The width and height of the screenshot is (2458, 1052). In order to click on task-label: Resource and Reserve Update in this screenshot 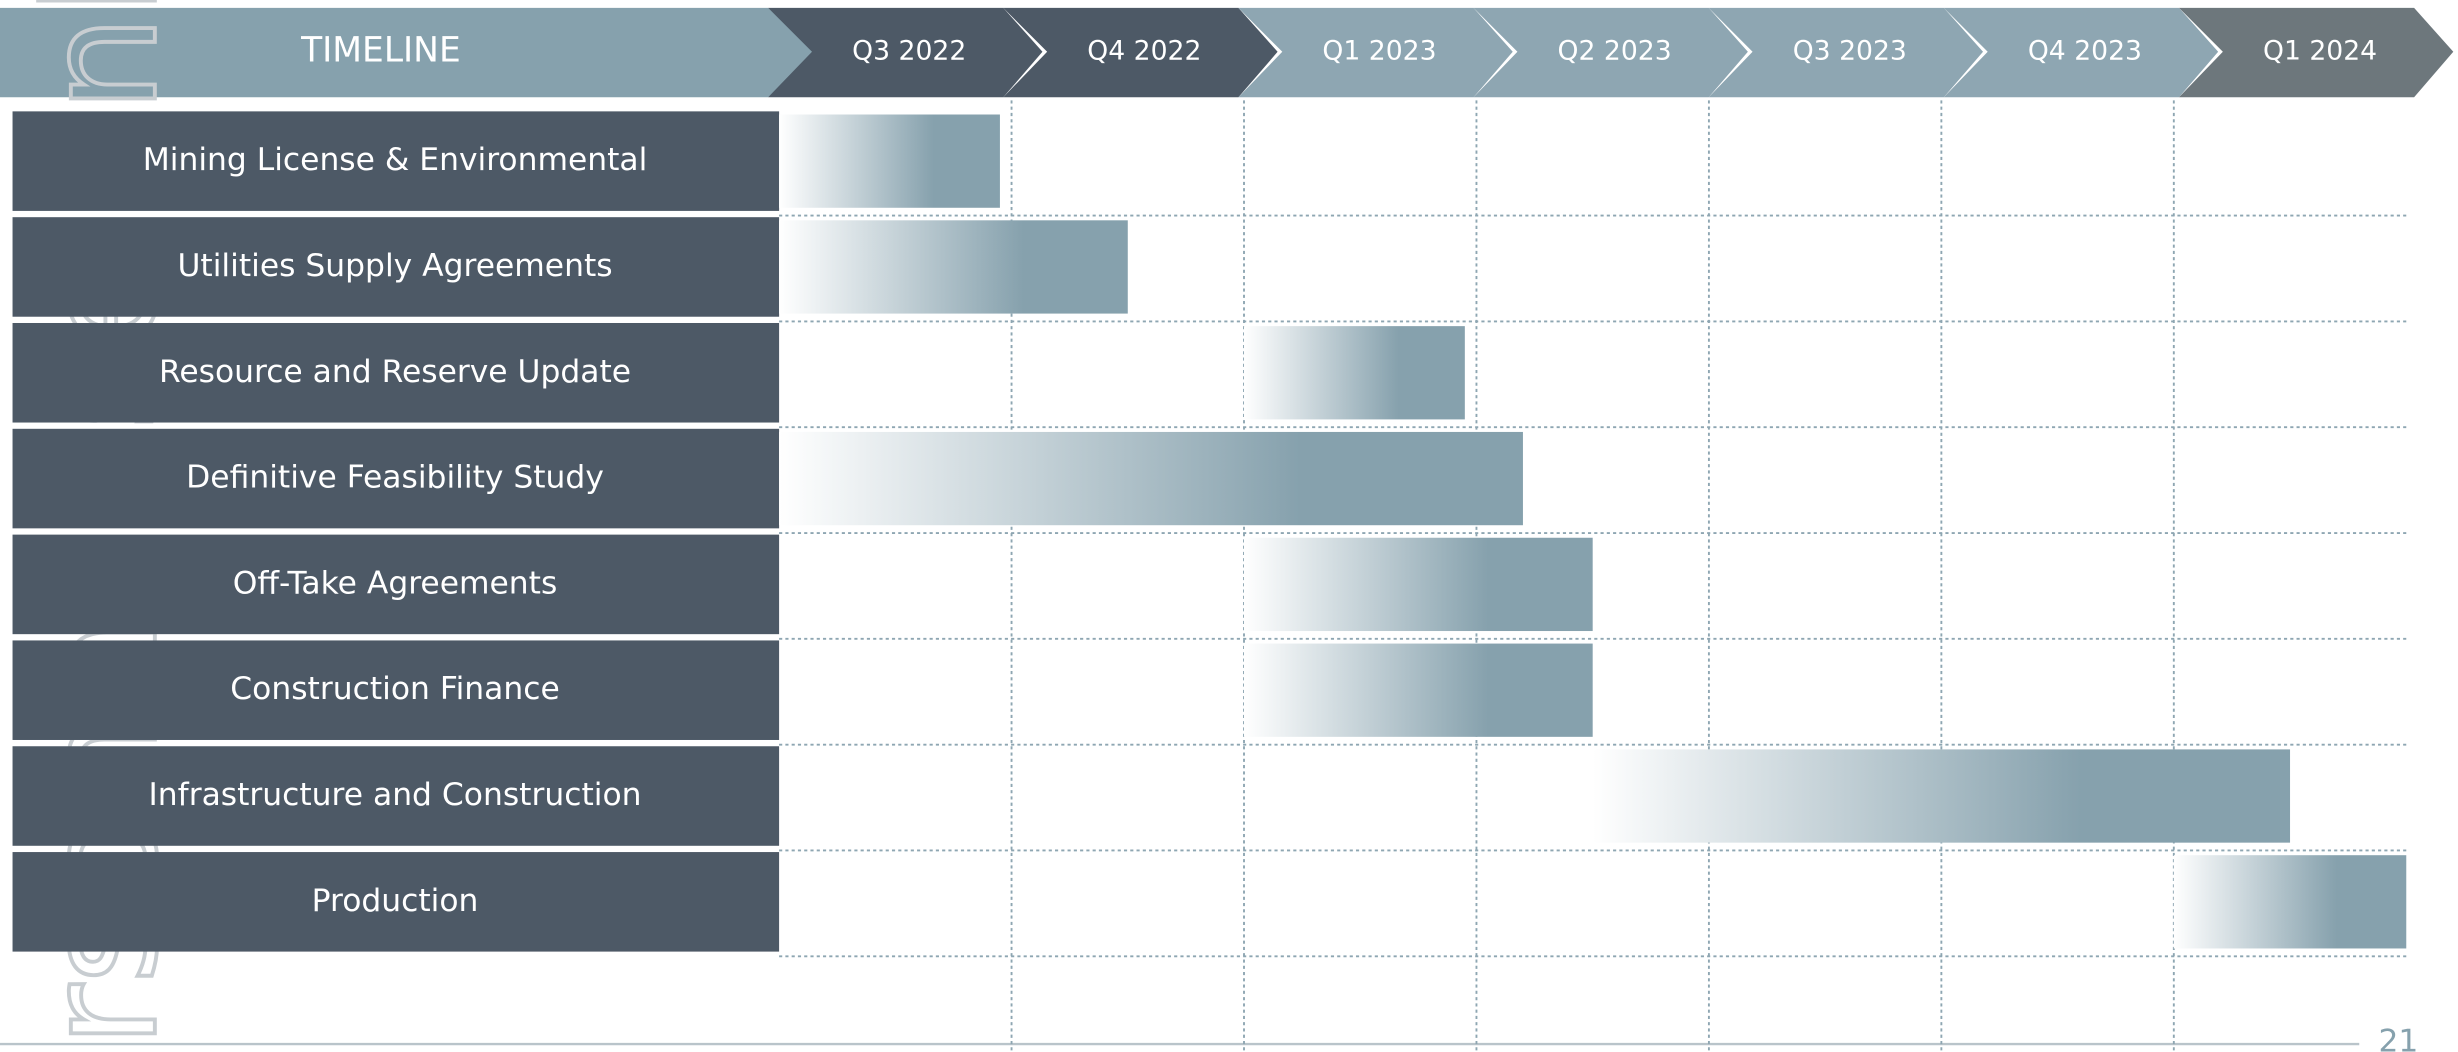, I will do `click(395, 372)`.